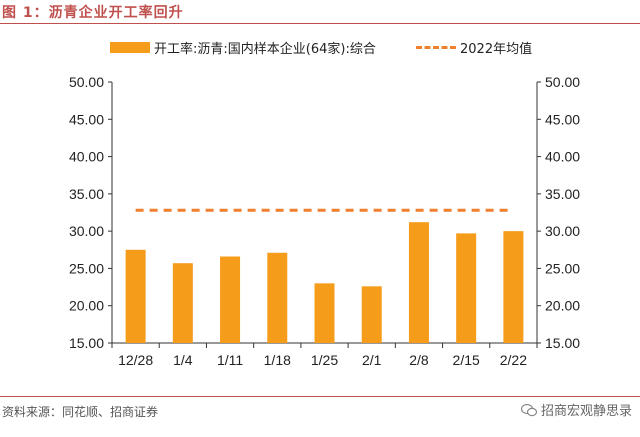 The height and width of the screenshot is (437, 640). What do you see at coordinates (562, 343) in the screenshot?
I see `y-tick-label-right: 15.00` at bounding box center [562, 343].